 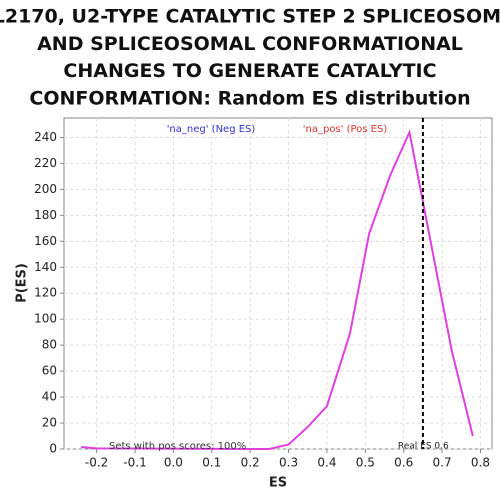 What do you see at coordinates (250, 463) in the screenshot?
I see `x-tick-label: 0.2` at bounding box center [250, 463].